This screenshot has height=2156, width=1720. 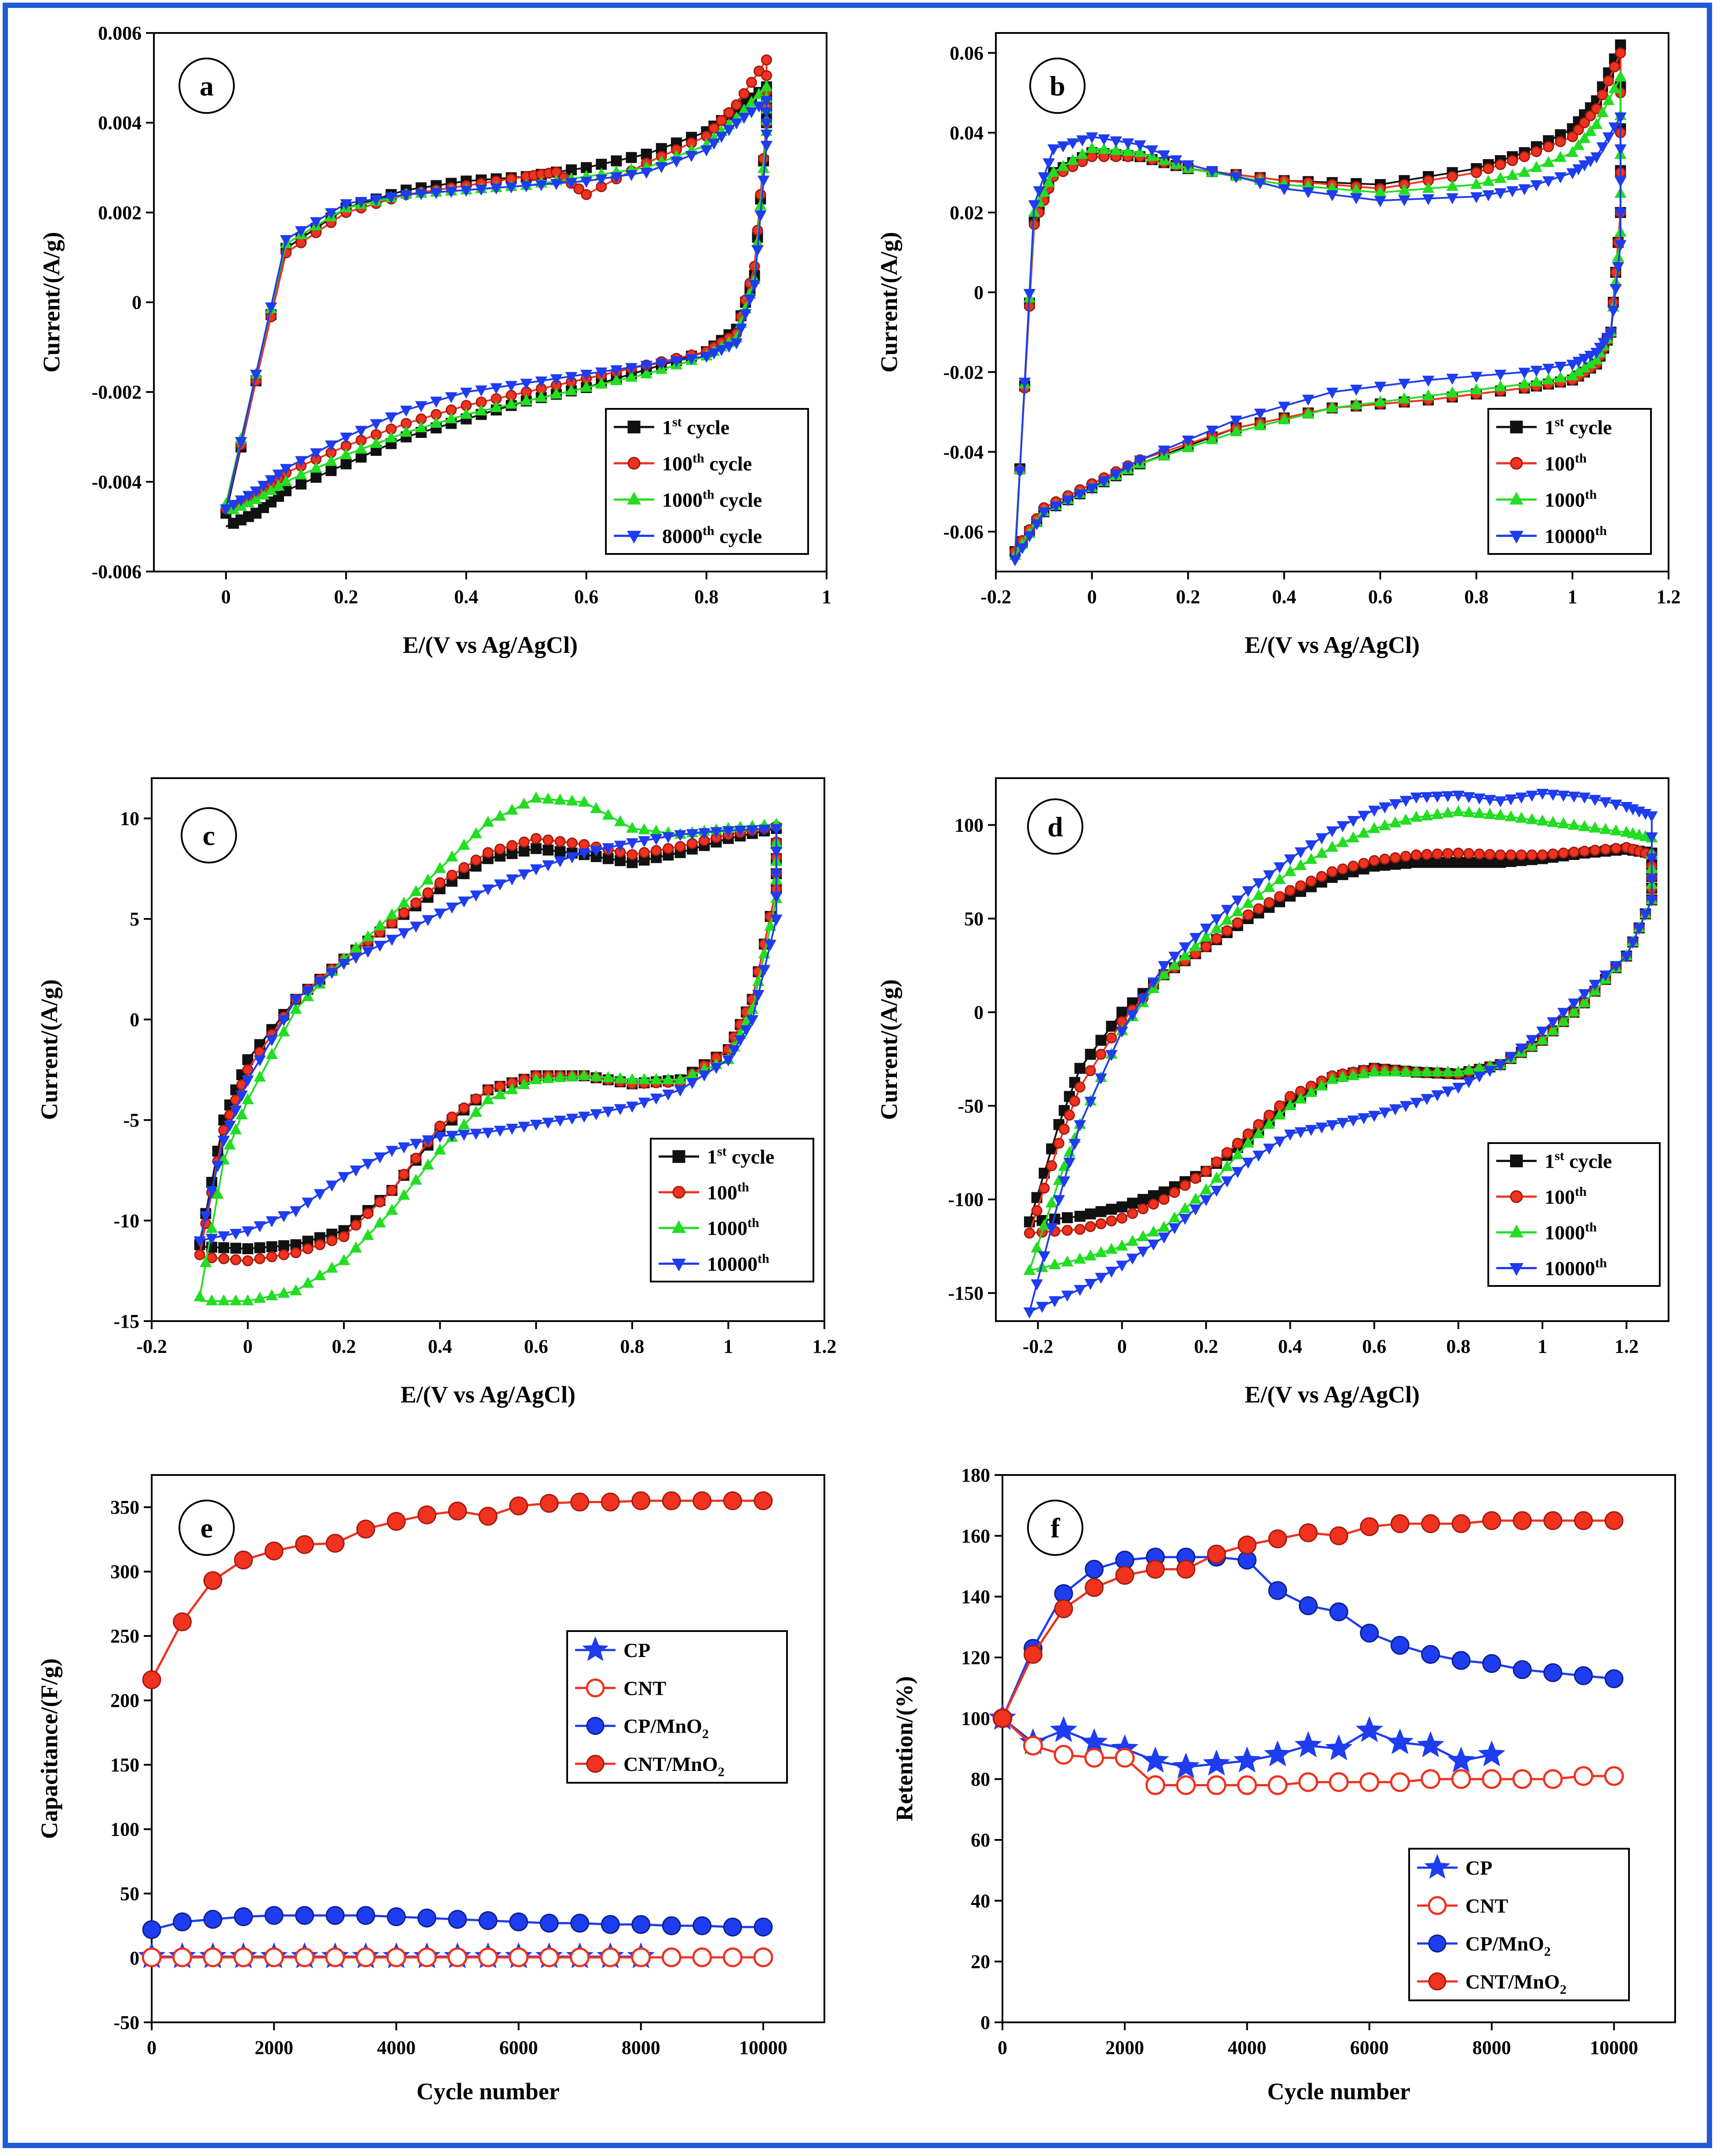 What do you see at coordinates (641, 2047) in the screenshot?
I see `x-tick-label: 8000` at bounding box center [641, 2047].